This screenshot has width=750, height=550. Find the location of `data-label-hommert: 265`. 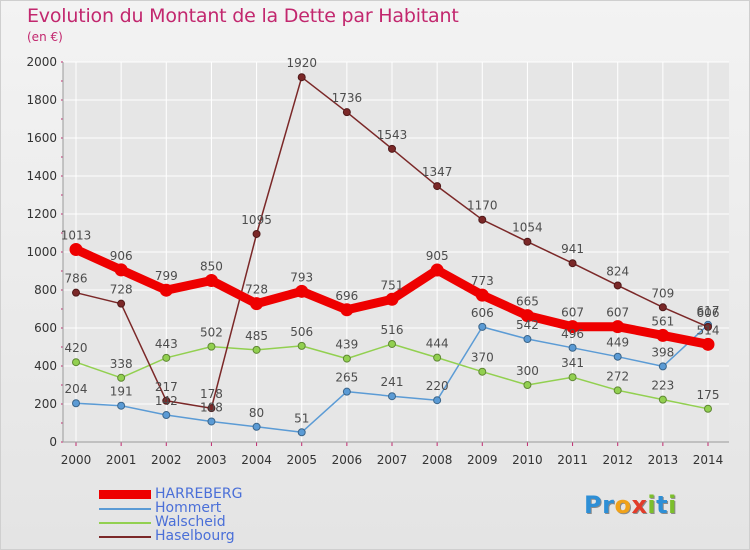

data-label-hommert: 265 is located at coordinates (346, 378).